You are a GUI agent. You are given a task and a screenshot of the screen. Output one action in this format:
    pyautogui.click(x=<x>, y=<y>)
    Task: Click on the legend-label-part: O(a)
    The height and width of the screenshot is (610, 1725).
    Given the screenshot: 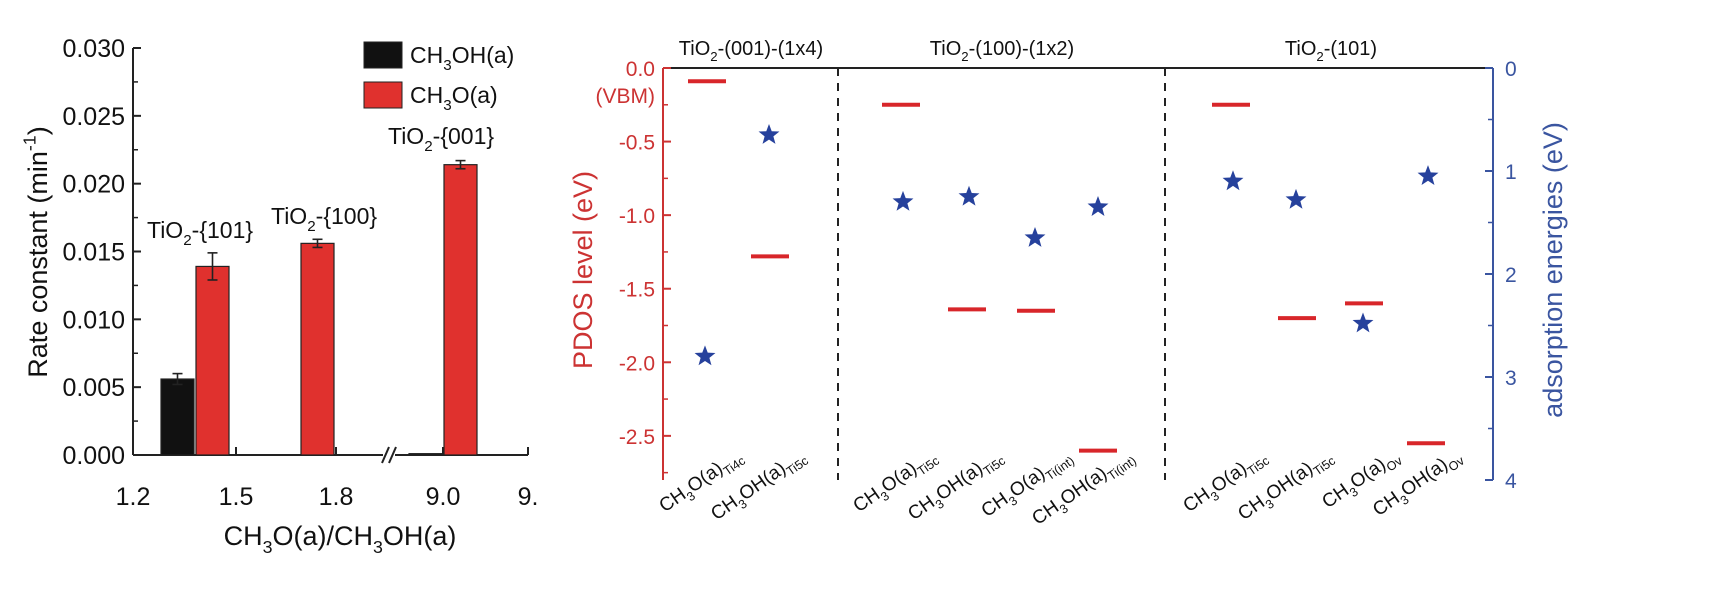 What is the action you would take?
    pyautogui.click(x=475, y=95)
    